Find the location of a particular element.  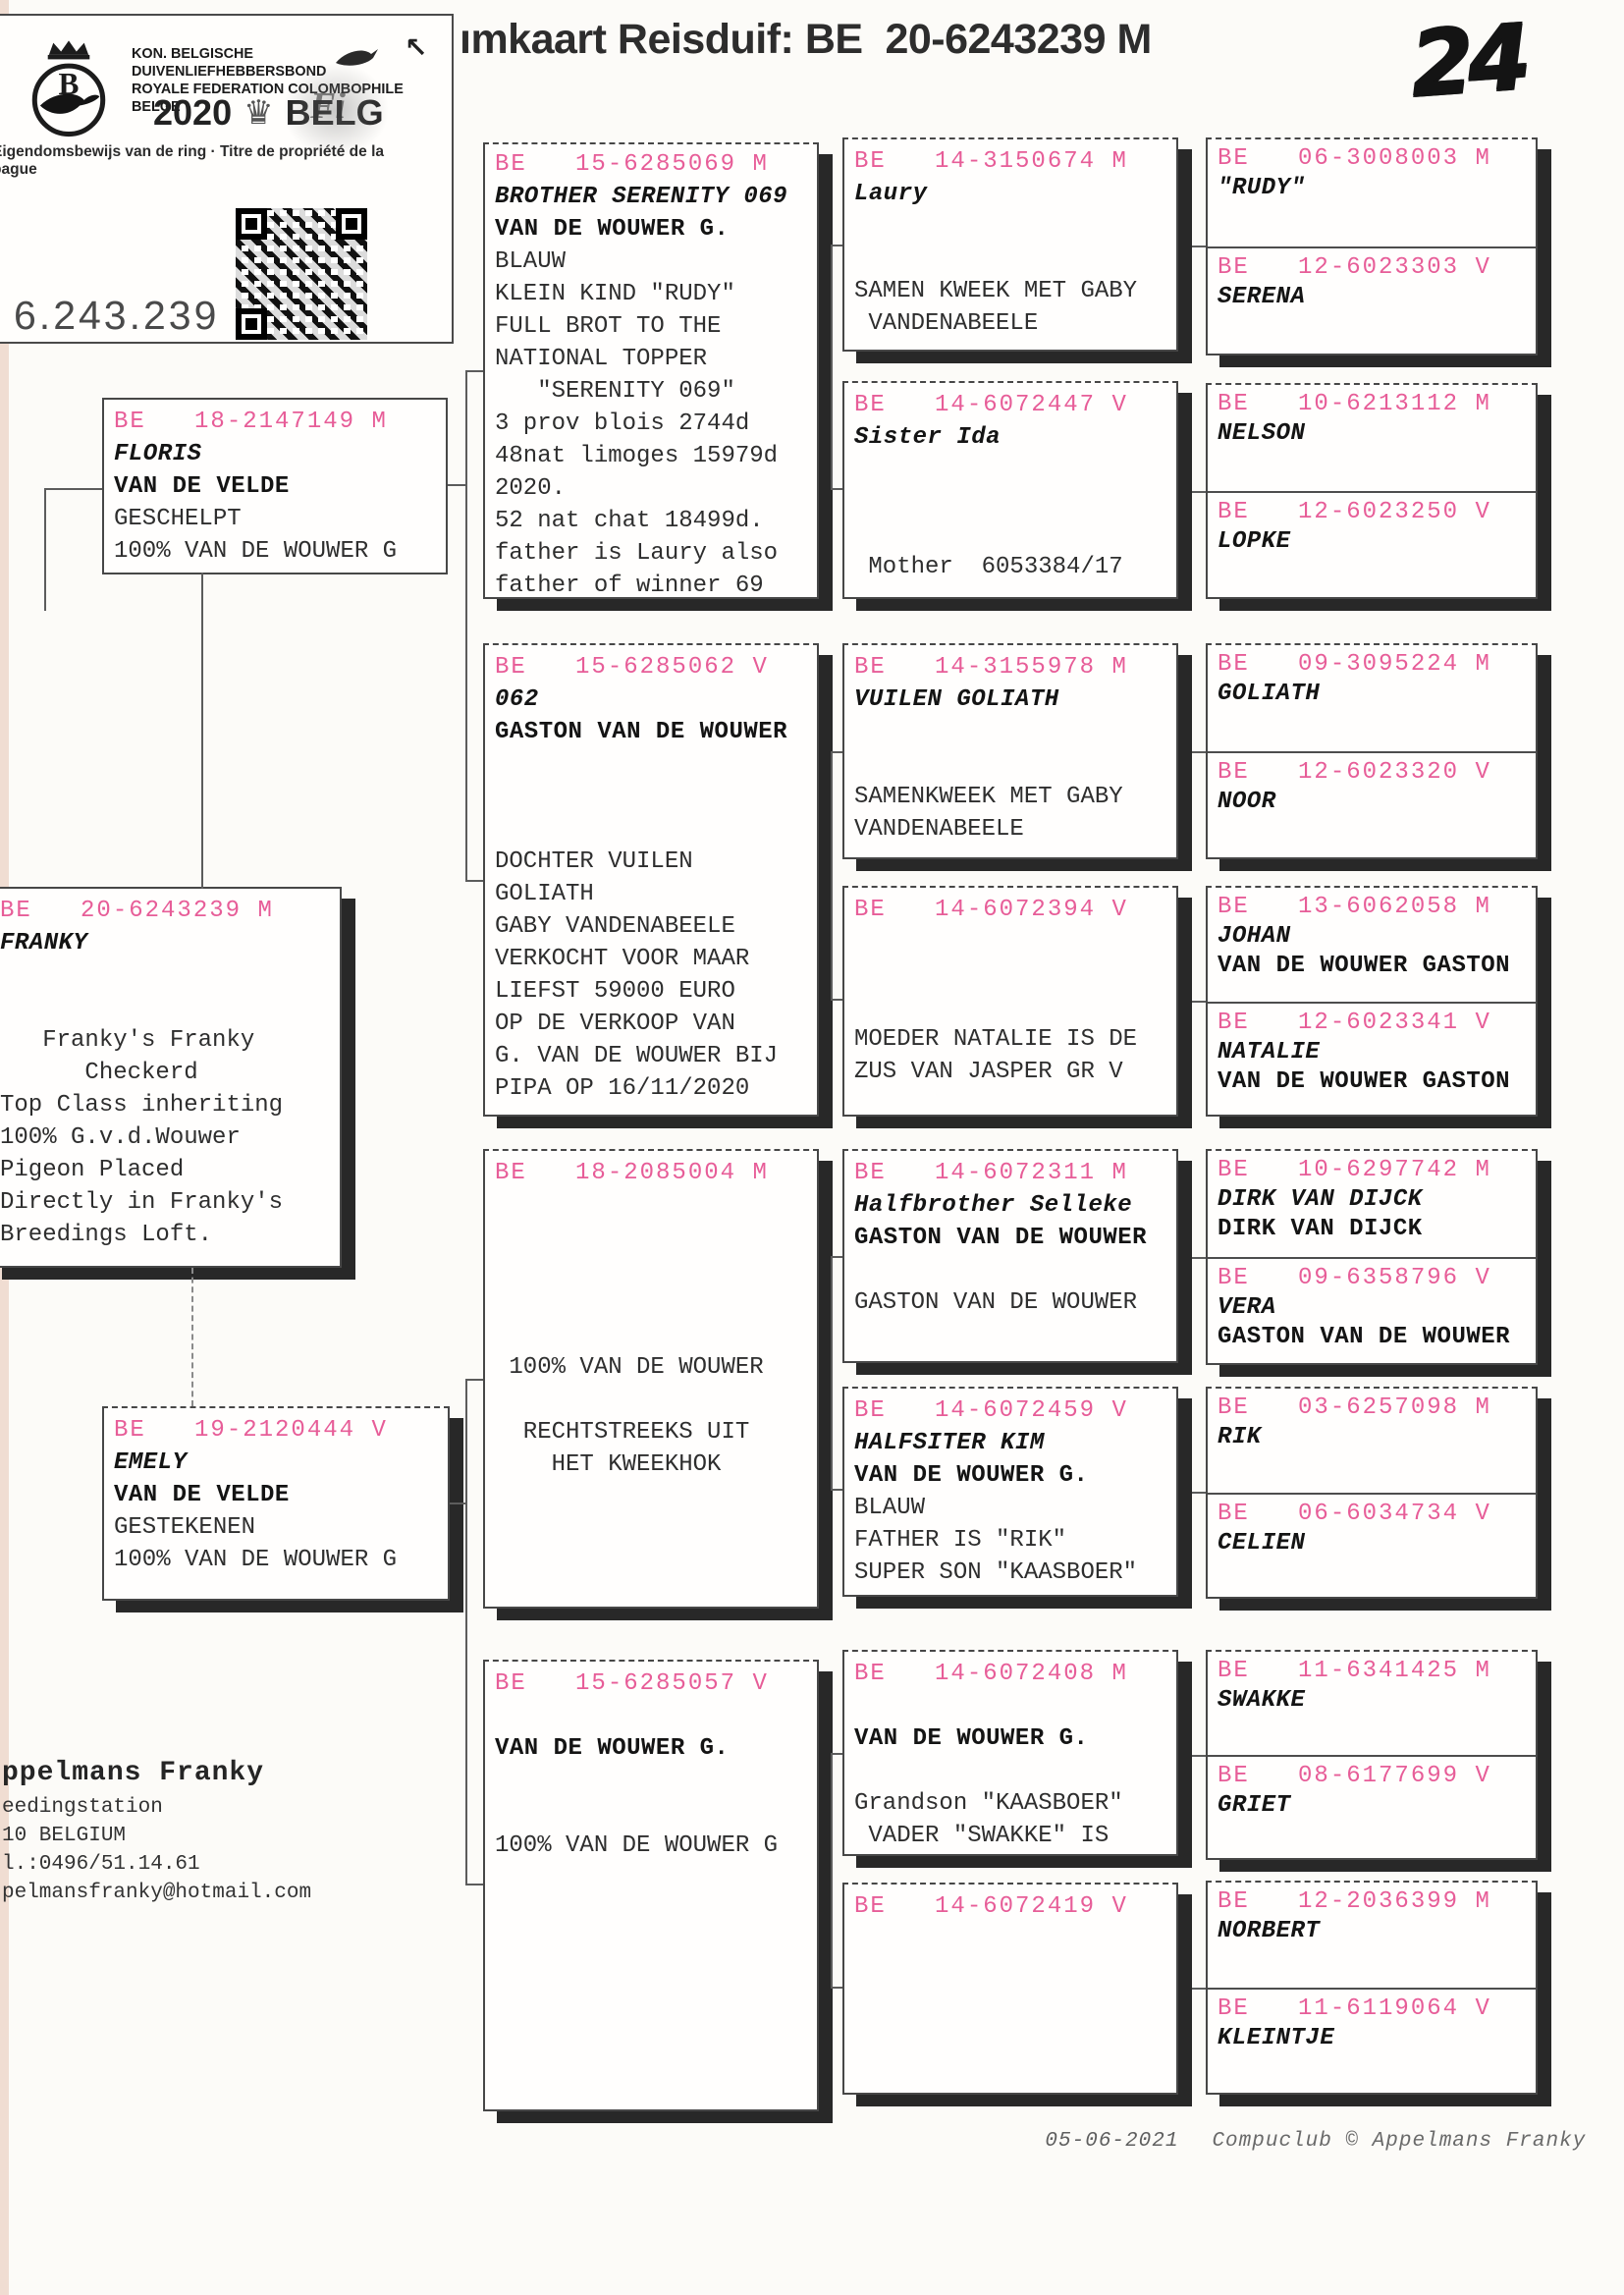

ring-number: BE 12-6023320 V is located at coordinates (1354, 772).